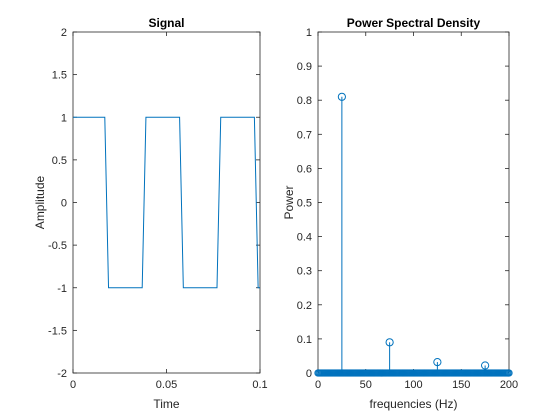 The height and width of the screenshot is (420, 560). I want to click on signal-y-tick-label: 0.5, so click(59, 161).